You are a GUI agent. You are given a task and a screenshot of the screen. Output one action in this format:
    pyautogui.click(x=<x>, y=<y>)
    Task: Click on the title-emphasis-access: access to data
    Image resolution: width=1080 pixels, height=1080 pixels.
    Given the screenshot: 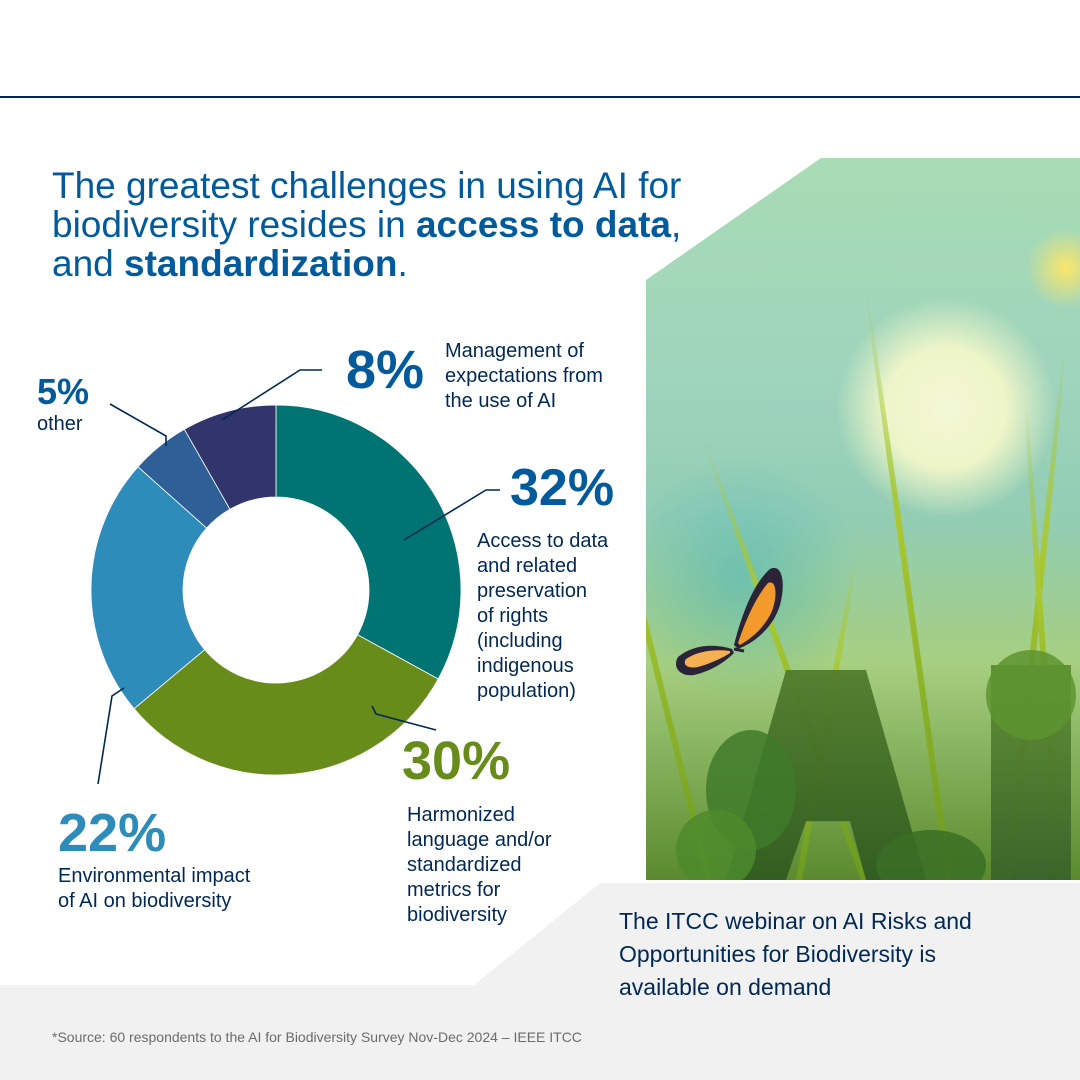 What is the action you would take?
    pyautogui.click(x=543, y=224)
    